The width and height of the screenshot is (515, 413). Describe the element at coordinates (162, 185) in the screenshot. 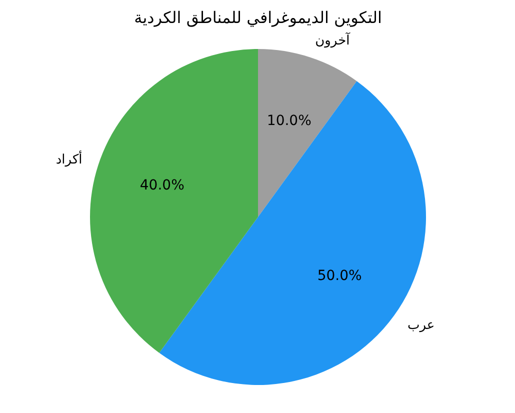

I see `data-label: 40.0%` at that location.